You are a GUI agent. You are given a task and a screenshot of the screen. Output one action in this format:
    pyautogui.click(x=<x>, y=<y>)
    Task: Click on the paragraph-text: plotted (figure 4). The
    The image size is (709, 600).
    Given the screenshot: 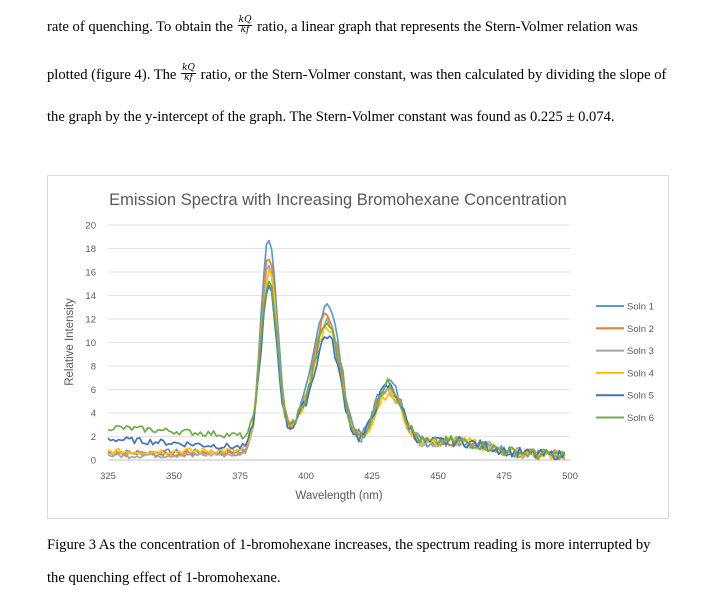 What is the action you would take?
    pyautogui.click(x=112, y=74)
    